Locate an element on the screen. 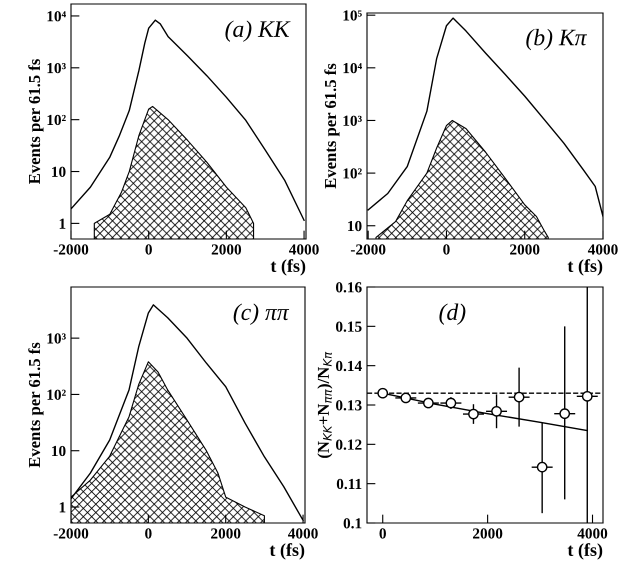 Image resolution: width=621 pixels, height=564 pixels. y-tick-label: 0.11 is located at coordinates (349, 484).